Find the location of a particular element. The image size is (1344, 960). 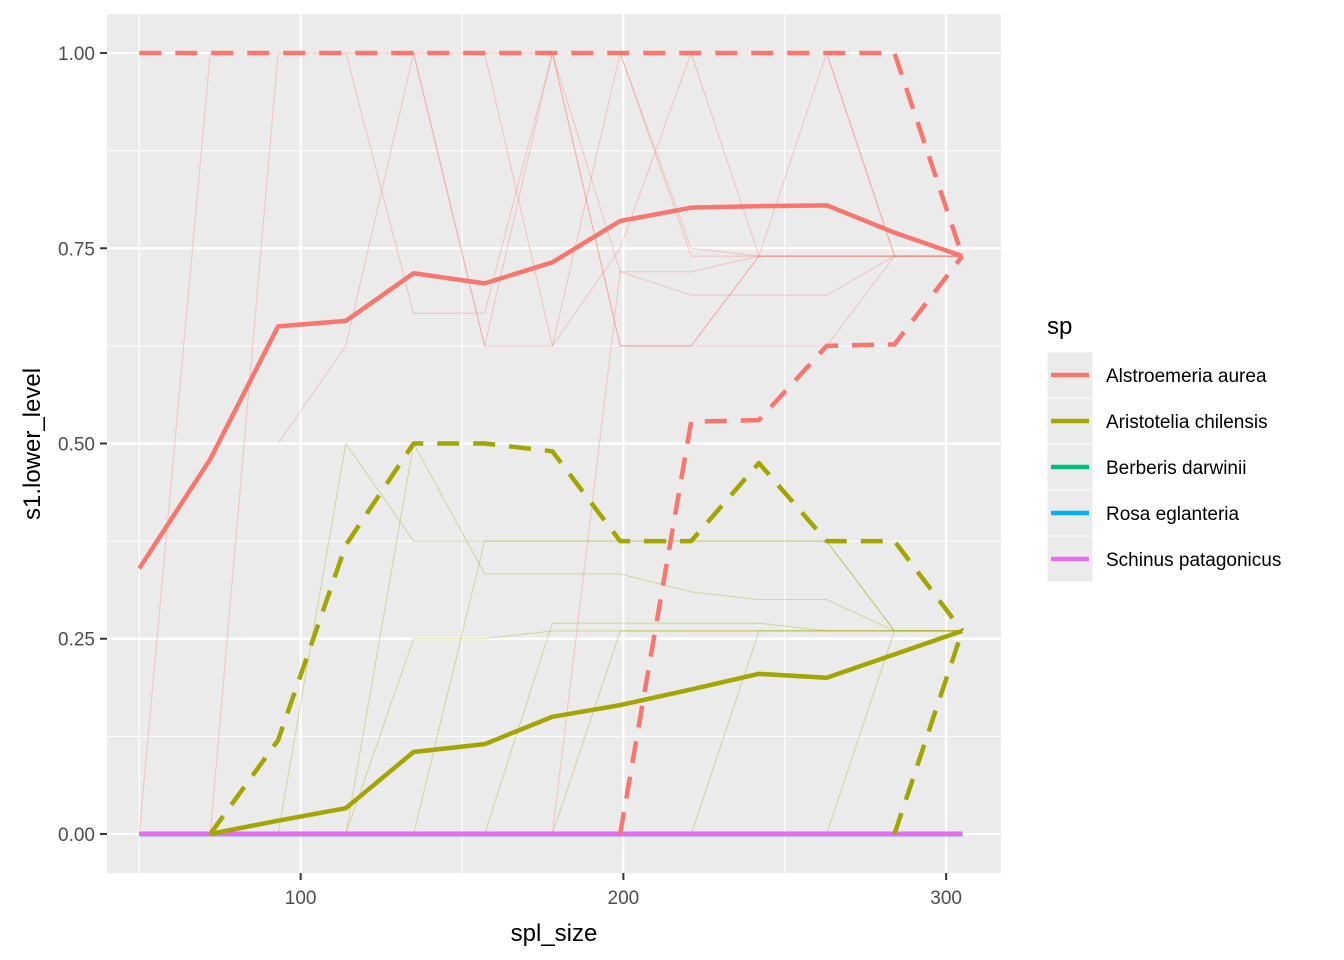

x-tick-label: 300 is located at coordinates (946, 898).